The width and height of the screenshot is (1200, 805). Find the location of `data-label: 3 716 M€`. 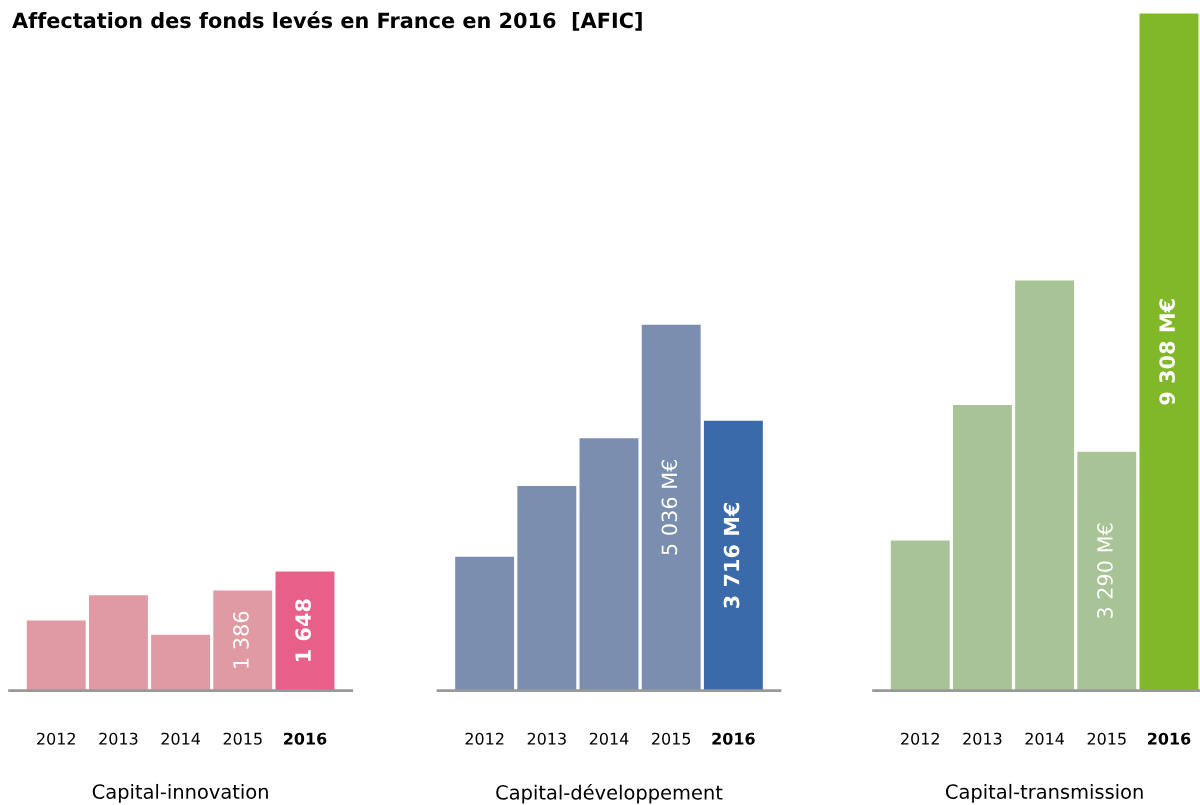

data-label: 3 716 M€ is located at coordinates (731, 555).